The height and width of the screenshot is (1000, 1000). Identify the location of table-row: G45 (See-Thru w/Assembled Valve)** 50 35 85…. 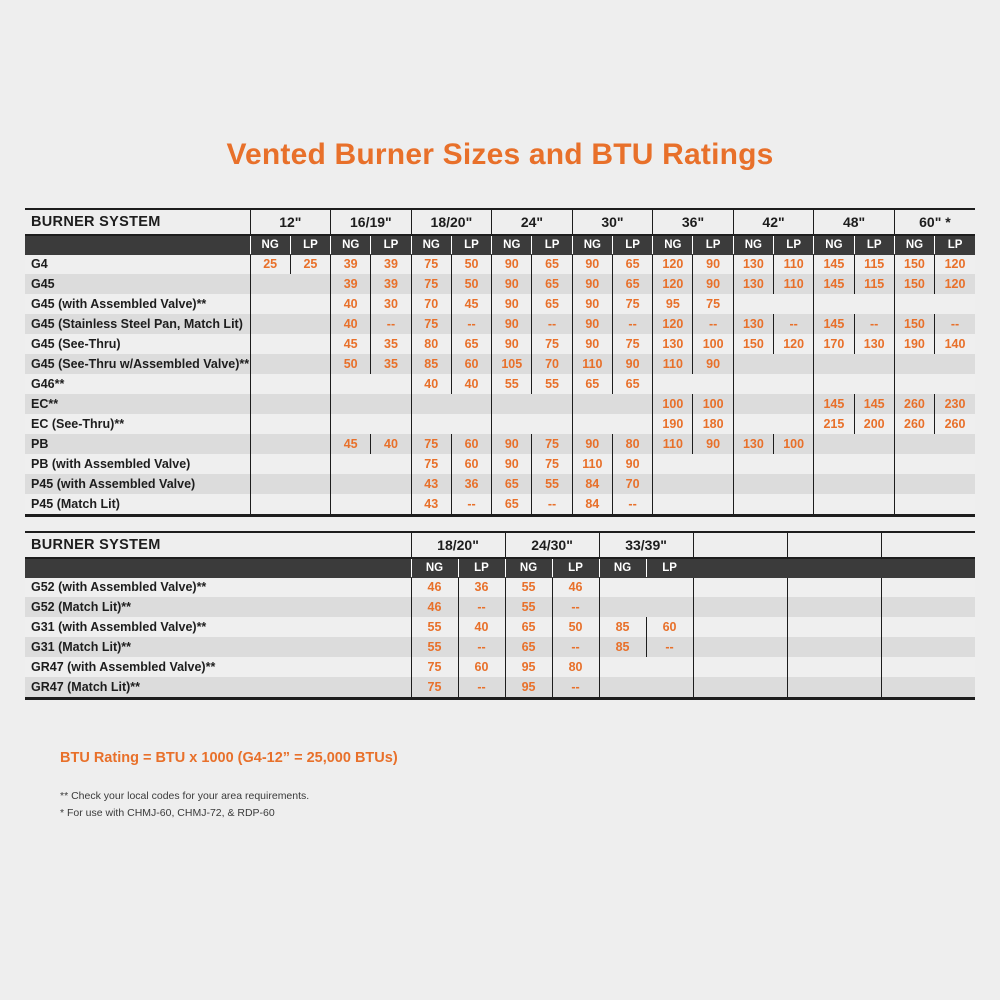
(500, 364).